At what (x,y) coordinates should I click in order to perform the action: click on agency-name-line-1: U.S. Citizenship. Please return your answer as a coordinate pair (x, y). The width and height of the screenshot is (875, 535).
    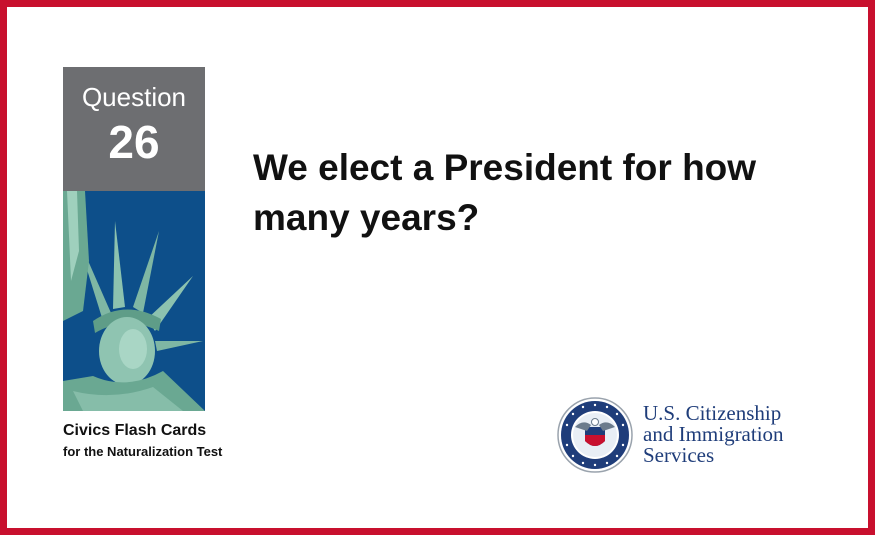
    Looking at the image, I should click on (712, 413).